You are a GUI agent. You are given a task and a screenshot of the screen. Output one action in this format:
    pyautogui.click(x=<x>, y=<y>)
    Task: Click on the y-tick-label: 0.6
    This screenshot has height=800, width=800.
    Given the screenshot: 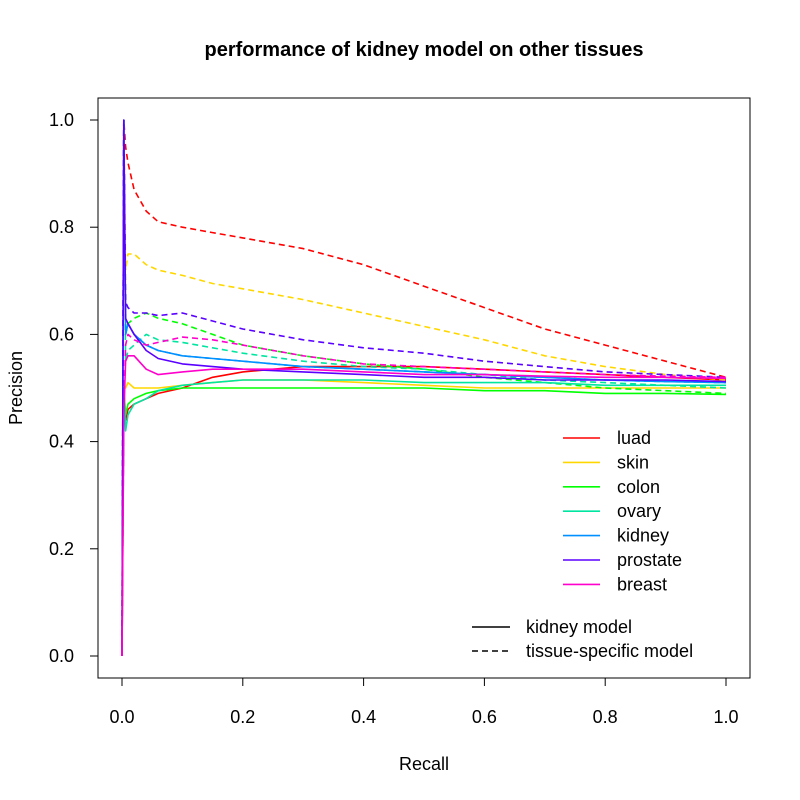 What is the action you would take?
    pyautogui.click(x=61, y=334)
    